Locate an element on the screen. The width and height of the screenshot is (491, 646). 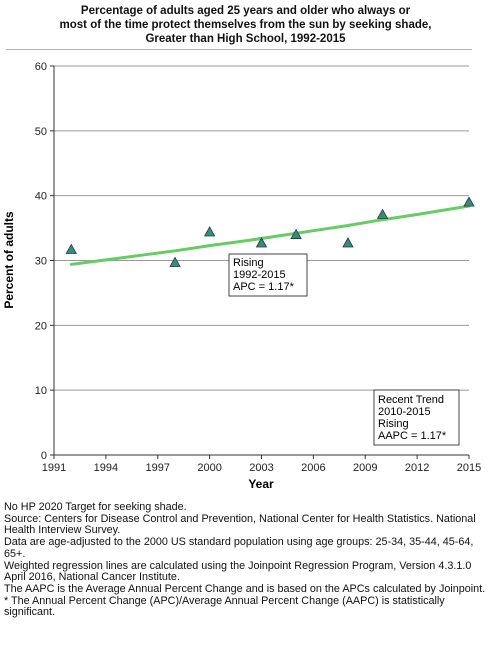
x-ticks: 1991 1994 1997 2000 2003 2006 2009 2012 2015 is located at coordinates (261, 464).